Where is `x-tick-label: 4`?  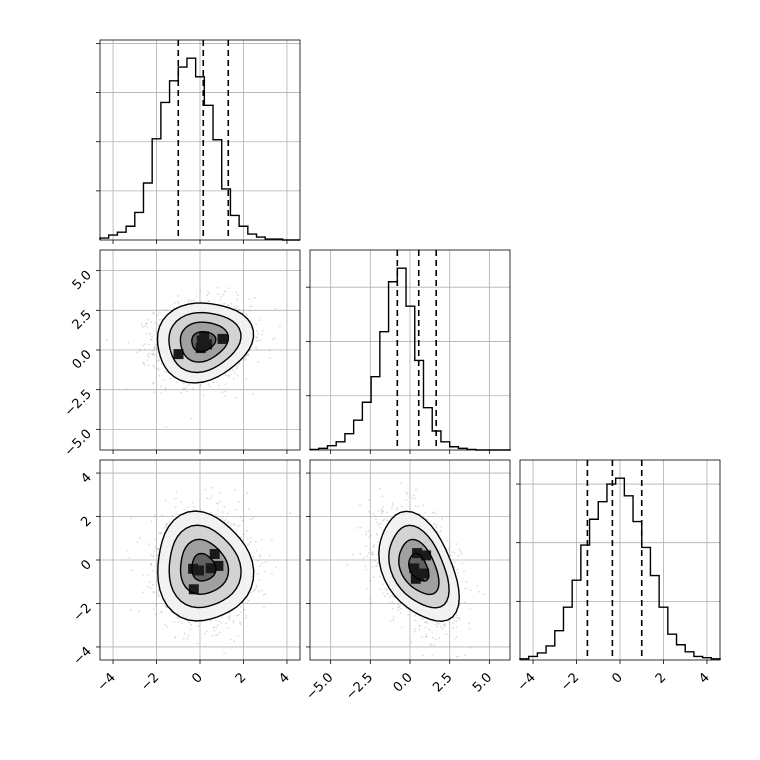 x-tick-label: 4 is located at coordinates (704, 678).